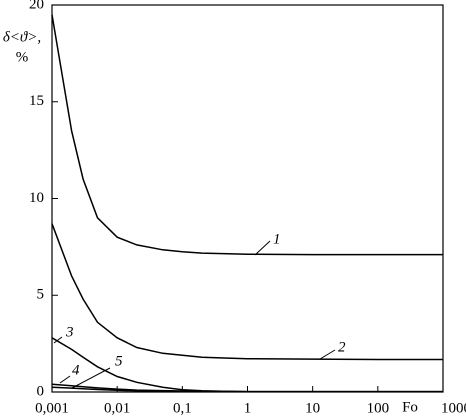 The height and width of the screenshot is (420, 466). What do you see at coordinates (248, 408) in the screenshot?
I see `x-tick-label: 1` at bounding box center [248, 408].